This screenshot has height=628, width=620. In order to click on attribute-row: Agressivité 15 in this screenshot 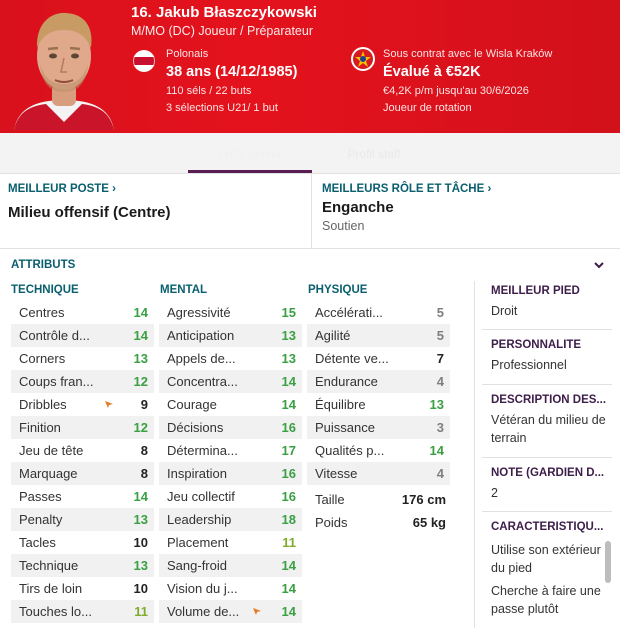, I will do `click(230, 312)`.